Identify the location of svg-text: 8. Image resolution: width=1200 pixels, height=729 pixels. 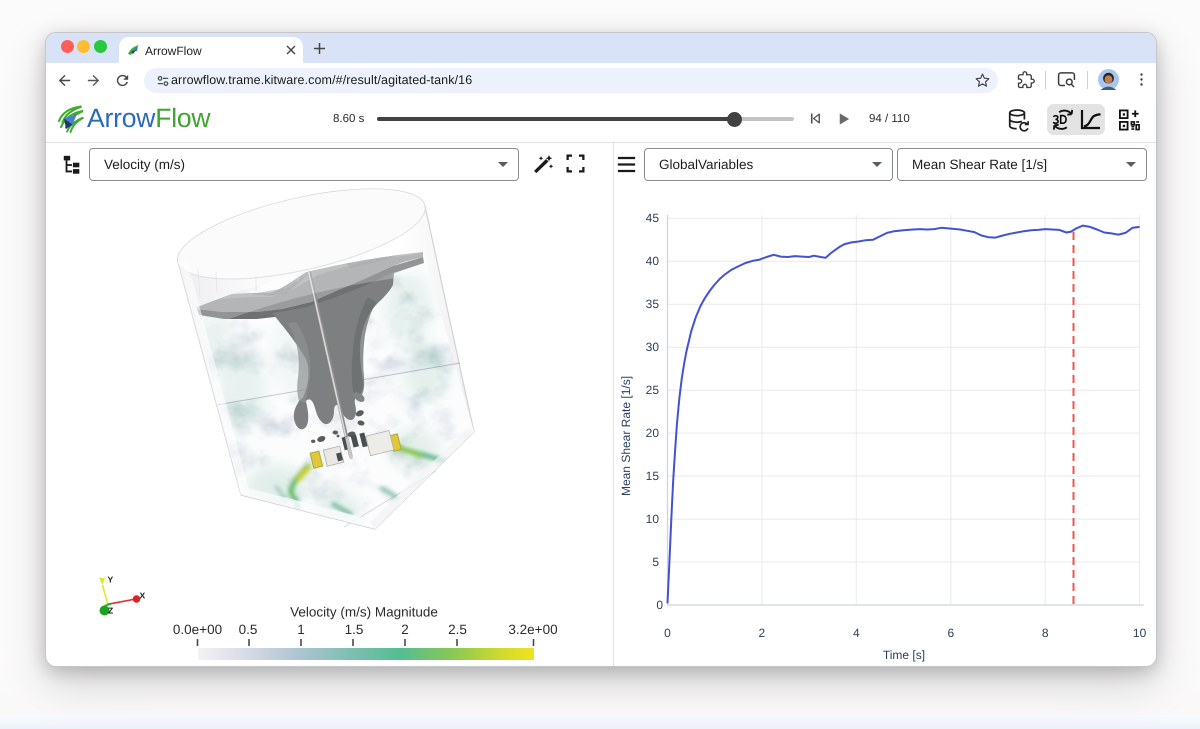
(1045, 633).